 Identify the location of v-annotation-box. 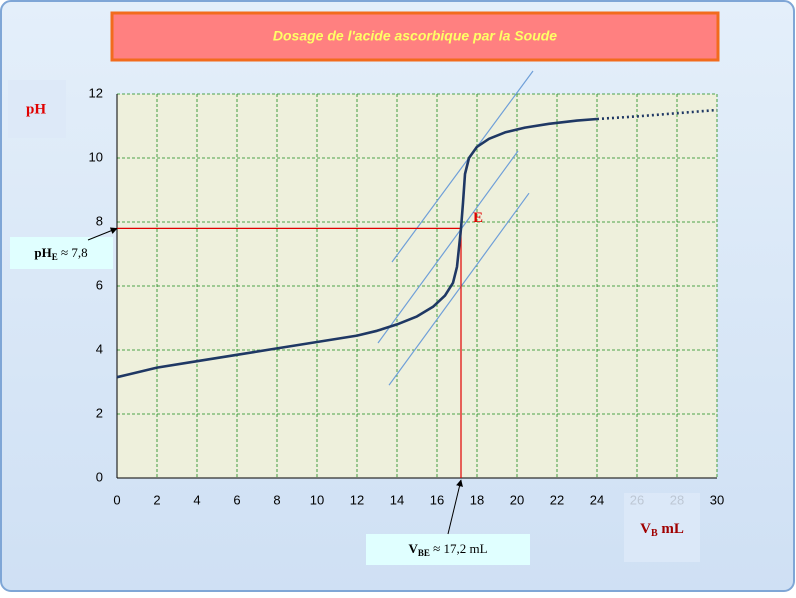
(448, 549).